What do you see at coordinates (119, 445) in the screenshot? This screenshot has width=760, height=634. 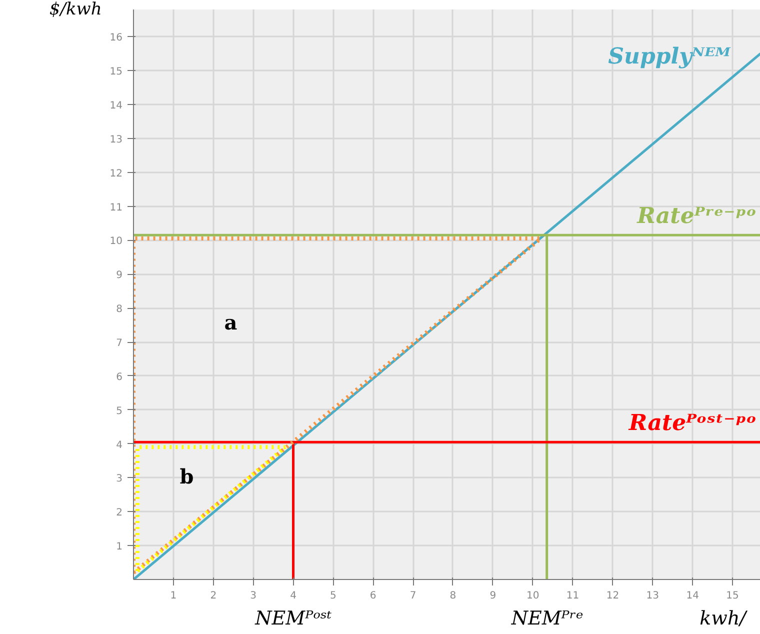 I see `y-tick-label: 4` at bounding box center [119, 445].